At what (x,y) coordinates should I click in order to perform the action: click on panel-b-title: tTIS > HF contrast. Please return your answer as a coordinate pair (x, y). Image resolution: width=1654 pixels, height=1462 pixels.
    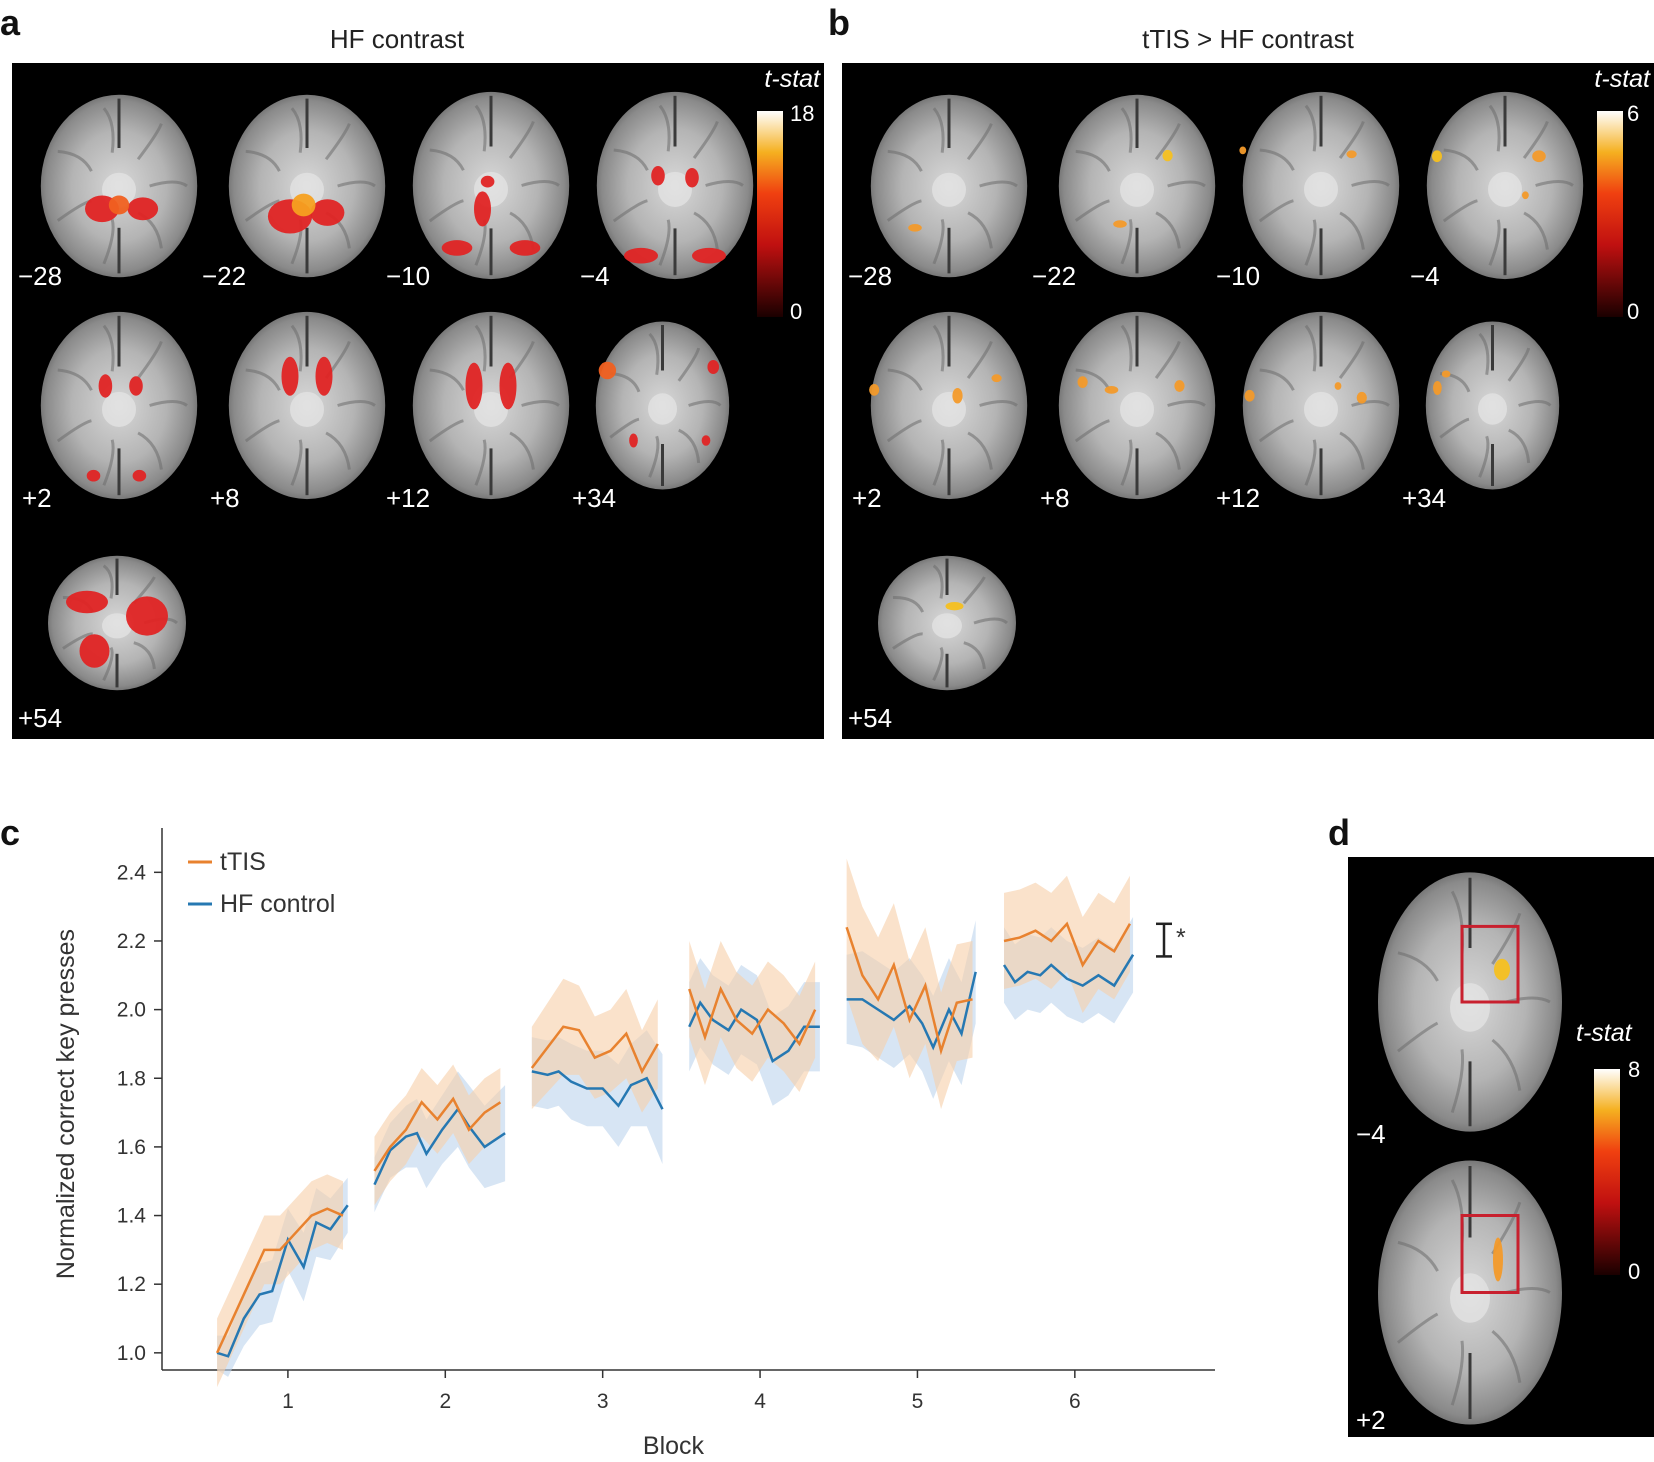
    Looking at the image, I should click on (1248, 39).